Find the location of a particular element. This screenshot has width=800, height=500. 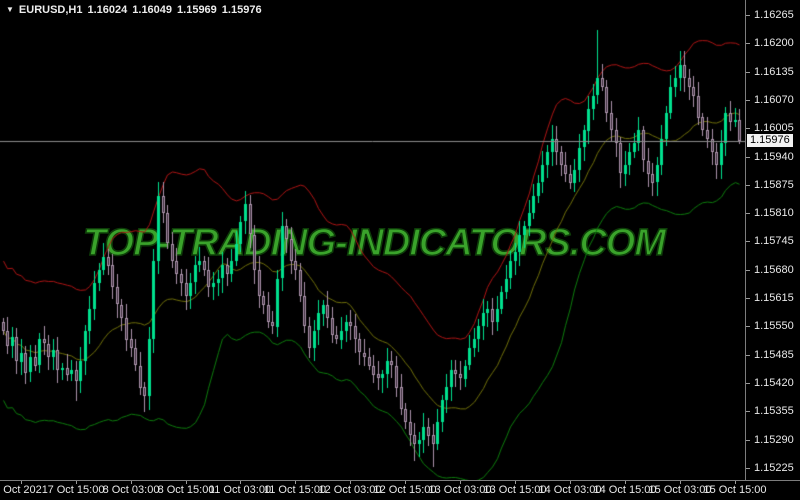

price-axis-label: 1.16005 is located at coordinates (774, 128).